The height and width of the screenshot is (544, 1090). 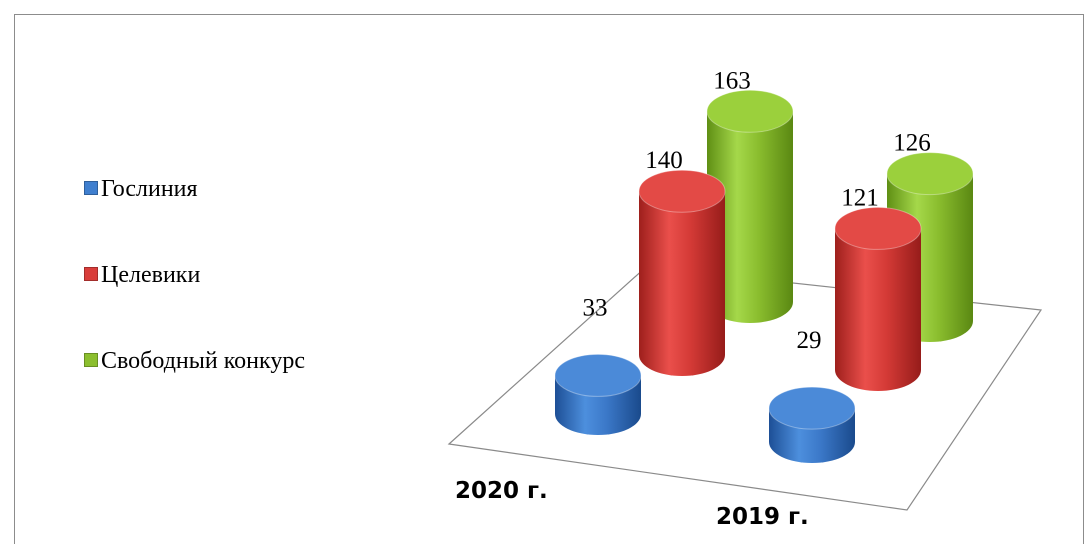 I want to click on legend-item-svobodnyj: Свободный конкурс, so click(x=194, y=361).